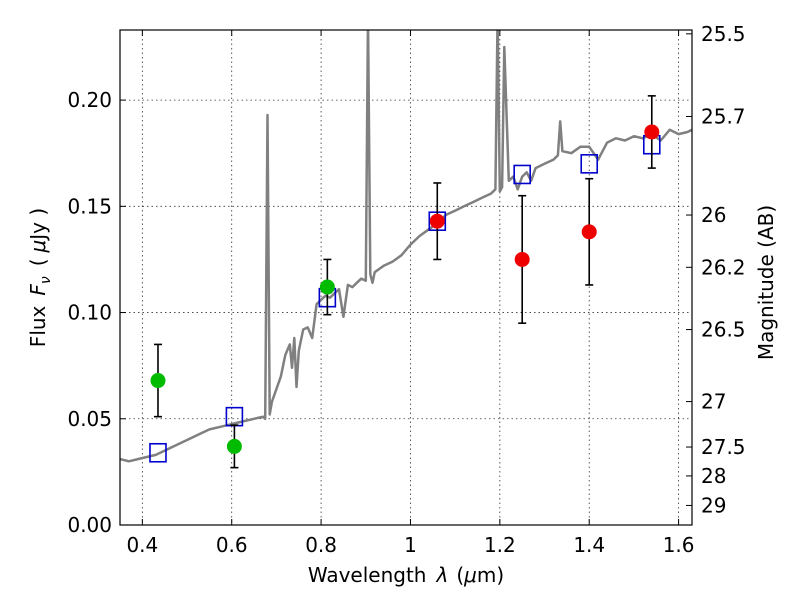 This screenshot has width=800, height=600. Describe the element at coordinates (723, 116) in the screenshot. I see `y2-tick-label-1: 25.7` at that location.